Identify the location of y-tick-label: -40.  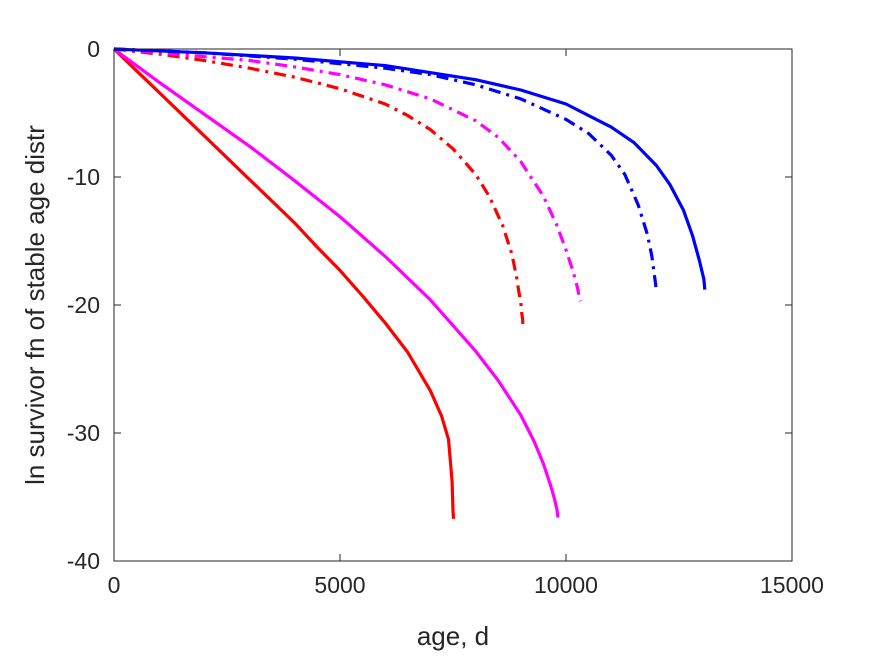
(83, 561).